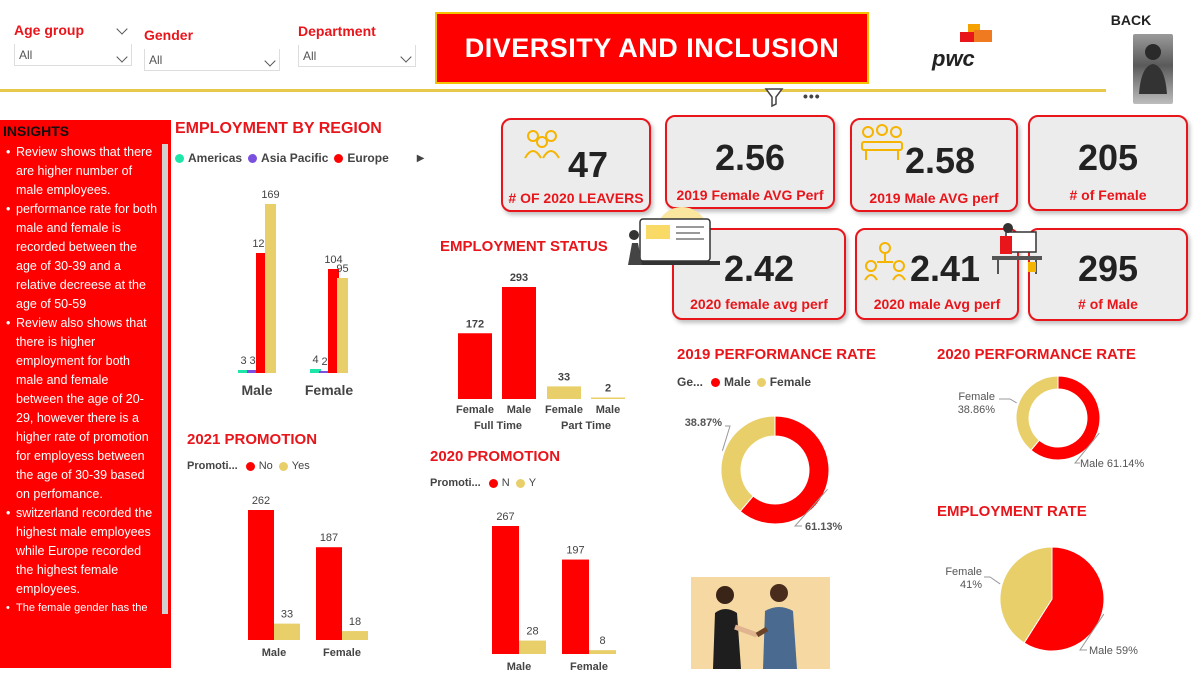 This screenshot has width=1194, height=676. Describe the element at coordinates (674, 236) in the screenshot. I see `laptop-person-icon` at that location.